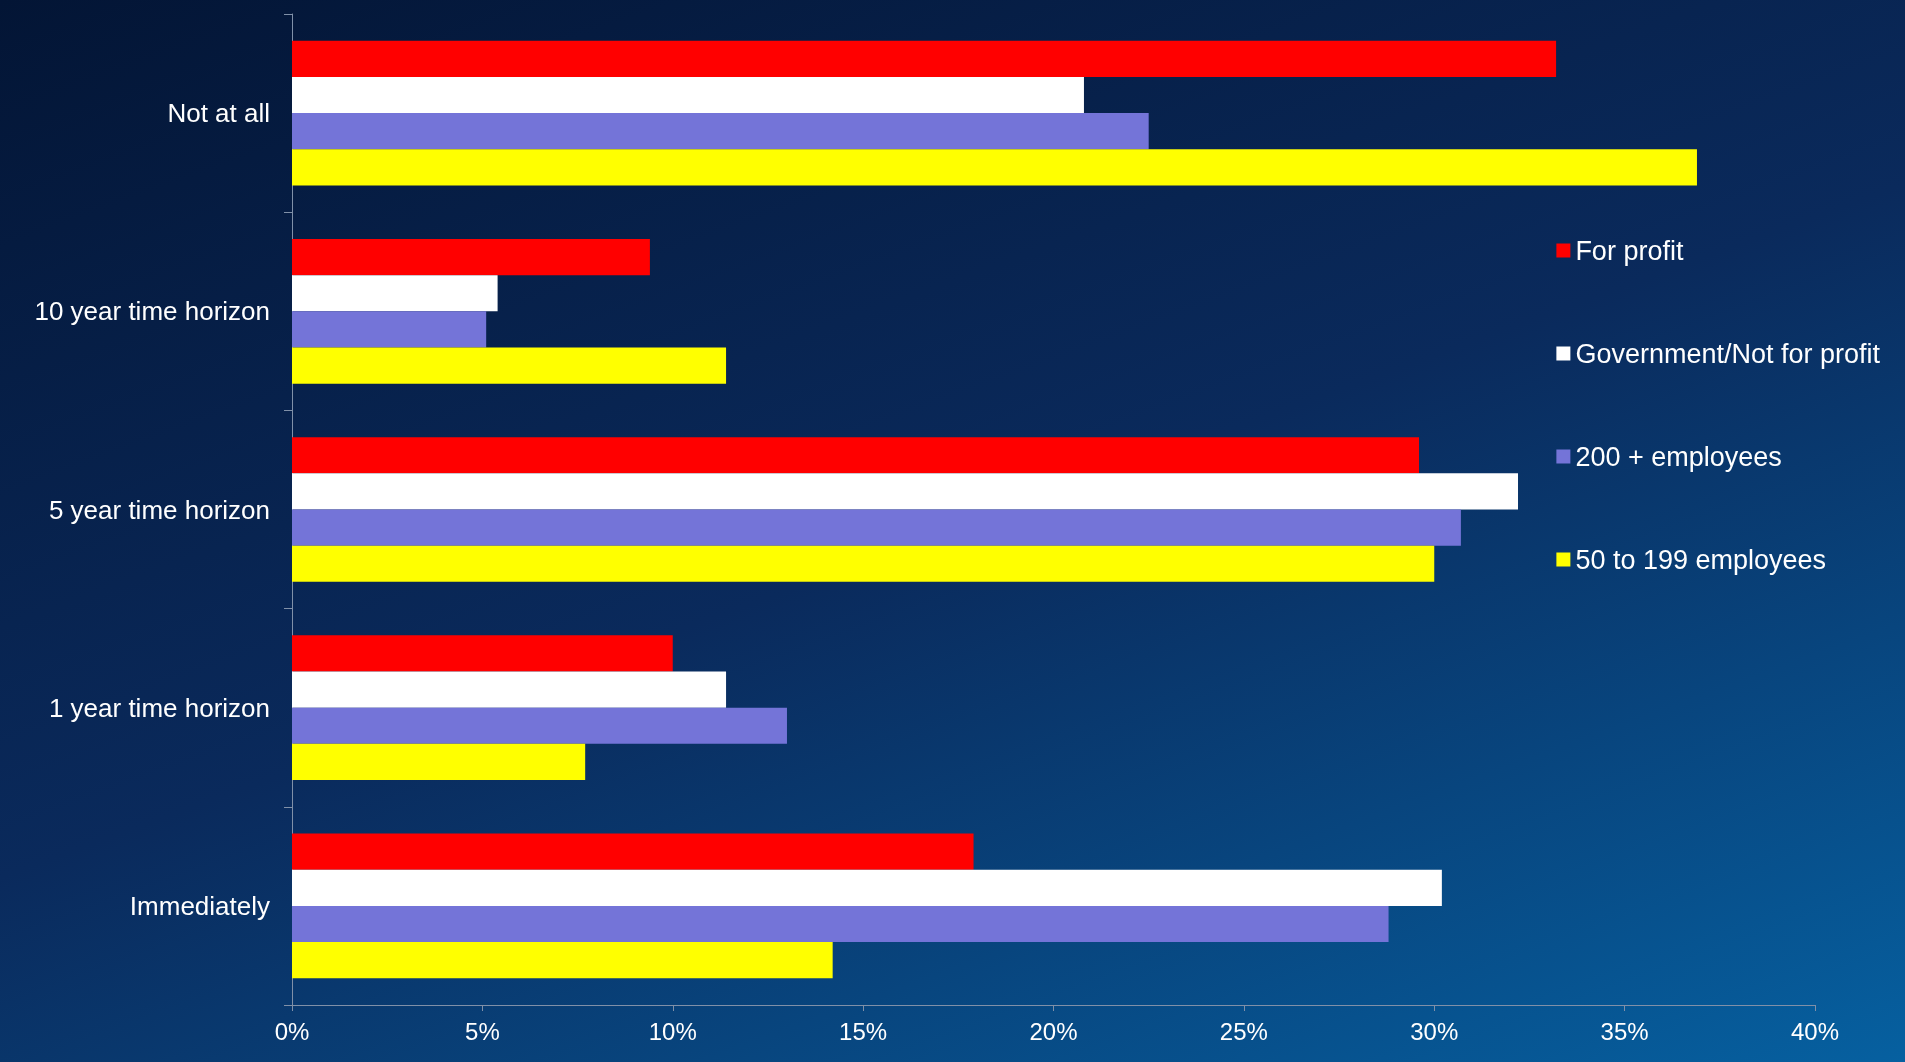 This screenshot has height=1062, width=1905. I want to click on legend-label: 50 to 199 employees, so click(1701, 559).